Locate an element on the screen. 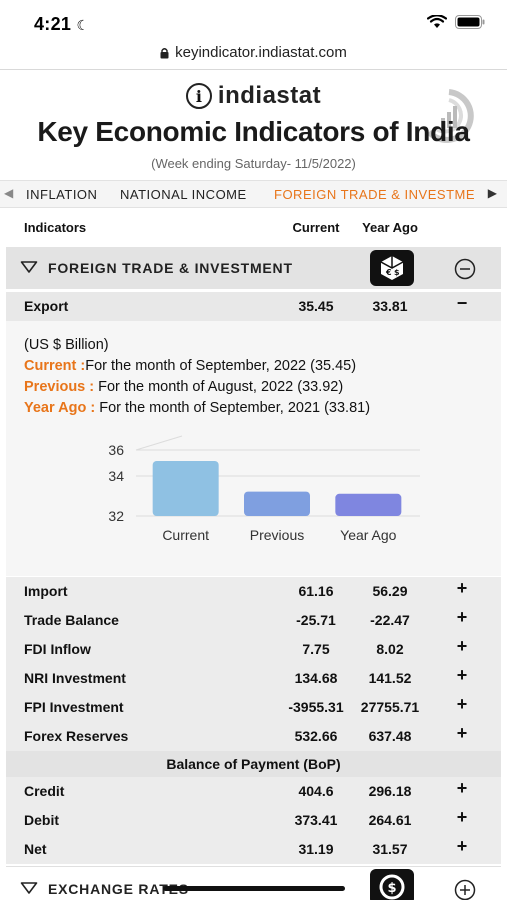  section-exchange-rates: EXCHANGE RATES $ is located at coordinates (253, 883).